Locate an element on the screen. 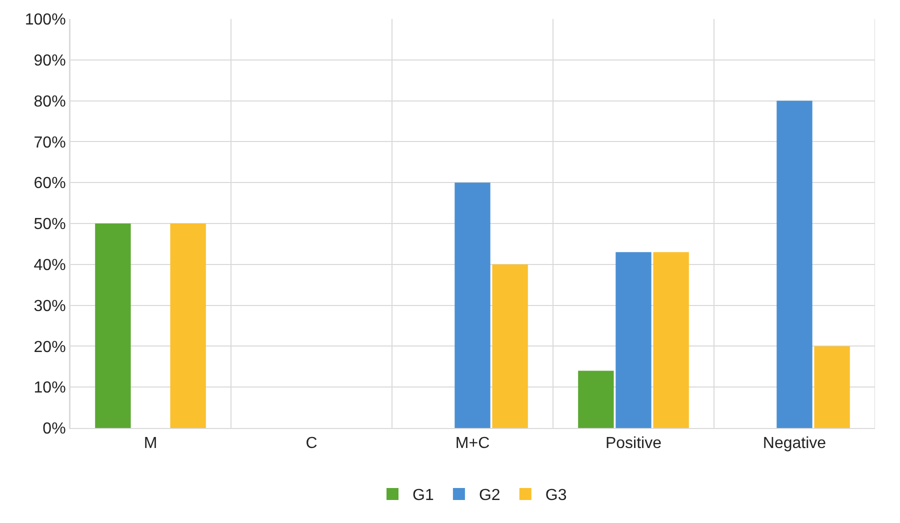 The width and height of the screenshot is (900, 523). legend-label: G1 is located at coordinates (423, 495).